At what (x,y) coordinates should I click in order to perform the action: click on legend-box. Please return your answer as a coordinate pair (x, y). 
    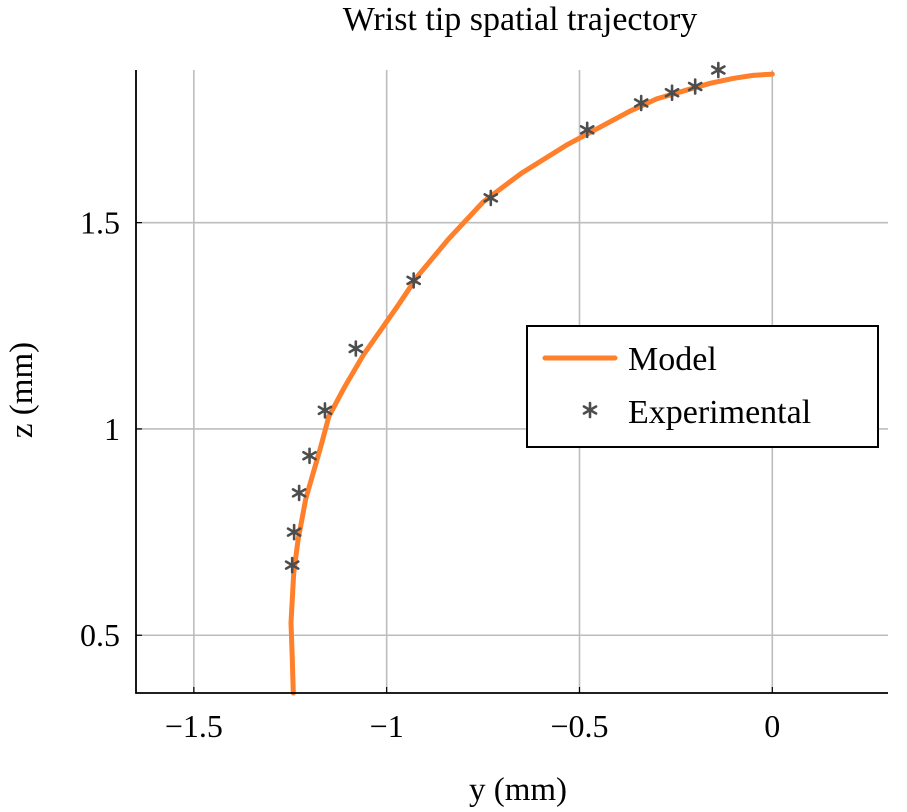
    Looking at the image, I should click on (702, 386).